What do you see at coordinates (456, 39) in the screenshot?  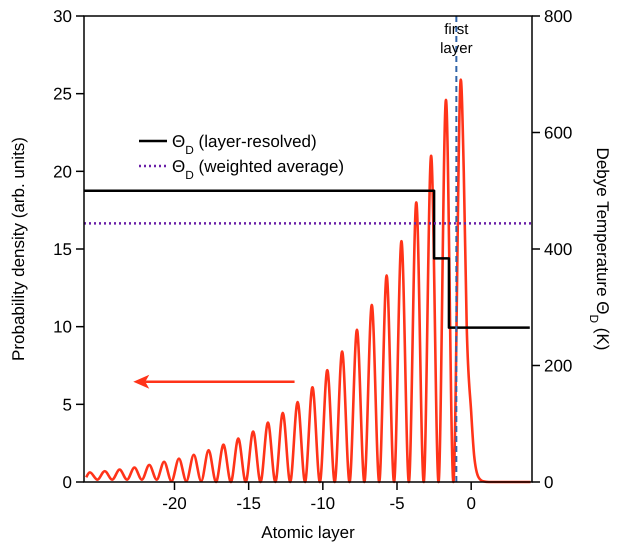 I see `ref-line-label: first layer` at bounding box center [456, 39].